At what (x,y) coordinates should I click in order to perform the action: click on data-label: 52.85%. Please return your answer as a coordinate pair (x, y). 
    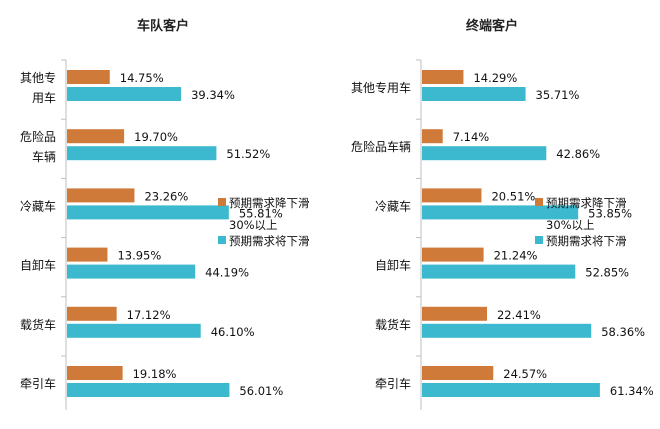
    Looking at the image, I should click on (607, 273).